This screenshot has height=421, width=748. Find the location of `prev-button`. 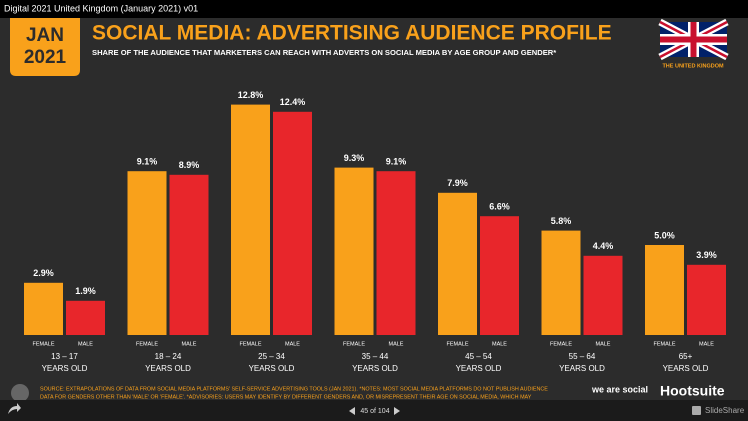

prev-button is located at coordinates (352, 411).